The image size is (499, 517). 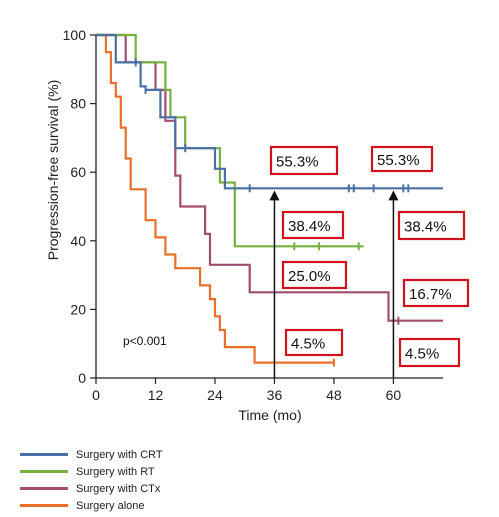 I want to click on legend-label: Surgery with RT, so click(x=115, y=471).